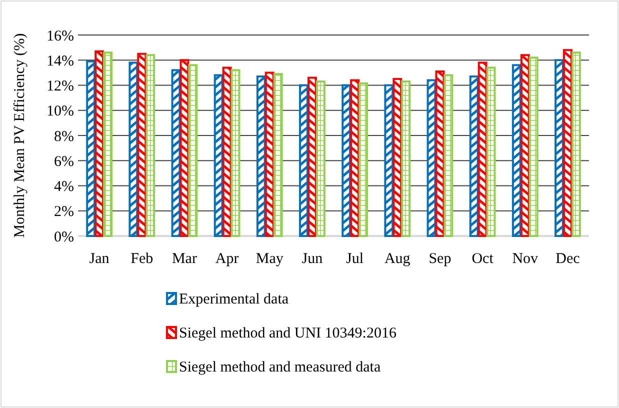 The image size is (619, 408). I want to click on y-tick-label: 4%, so click(64, 187).